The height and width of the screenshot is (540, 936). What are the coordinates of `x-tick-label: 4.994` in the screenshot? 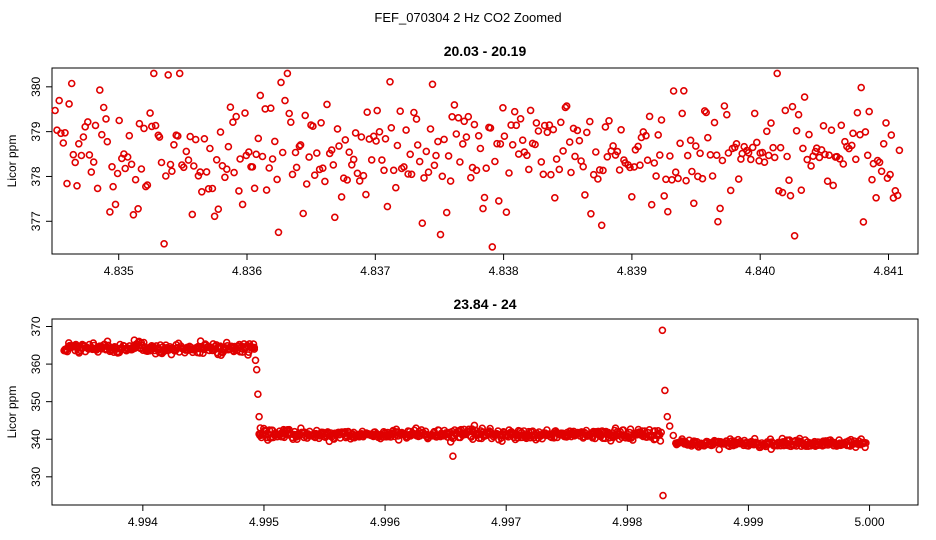 It's located at (143, 522).